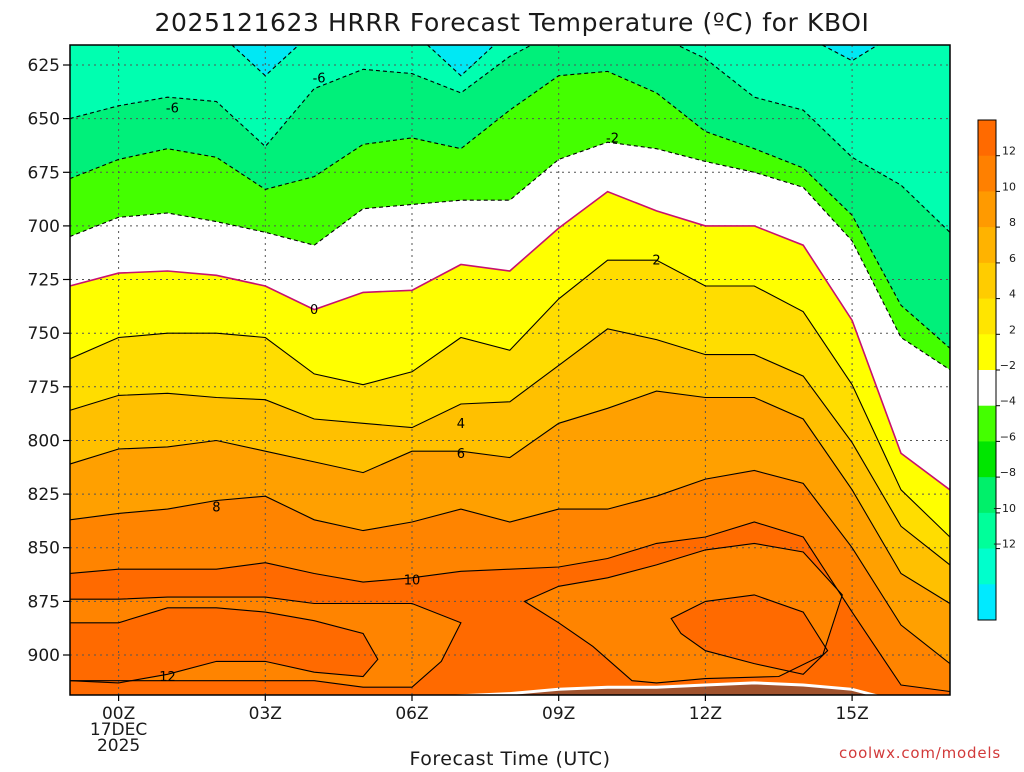 This screenshot has height=772, width=1024. Describe the element at coordinates (44, 173) in the screenshot. I see `y-tick-label: 675` at that location.